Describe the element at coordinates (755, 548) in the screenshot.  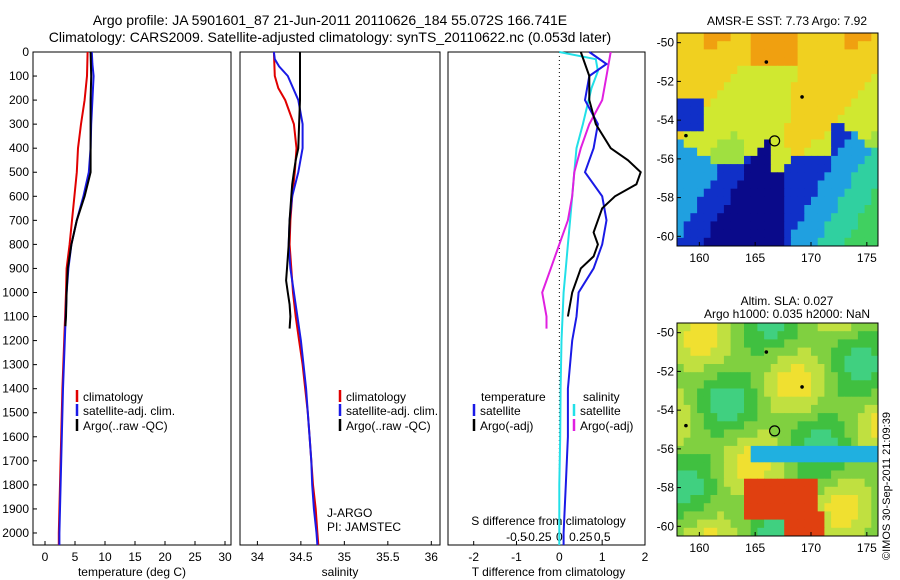
I see `sla-lon-tick-label: 165` at that location.